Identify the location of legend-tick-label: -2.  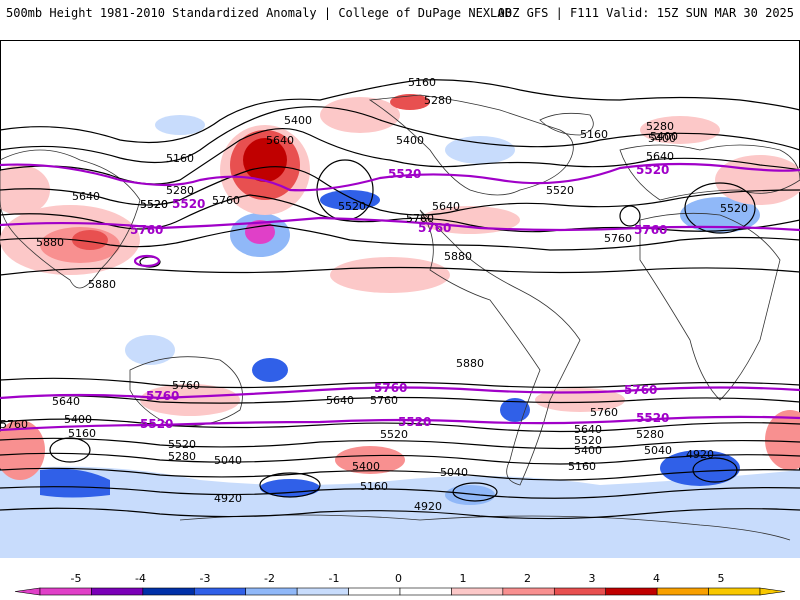
(269, 578).